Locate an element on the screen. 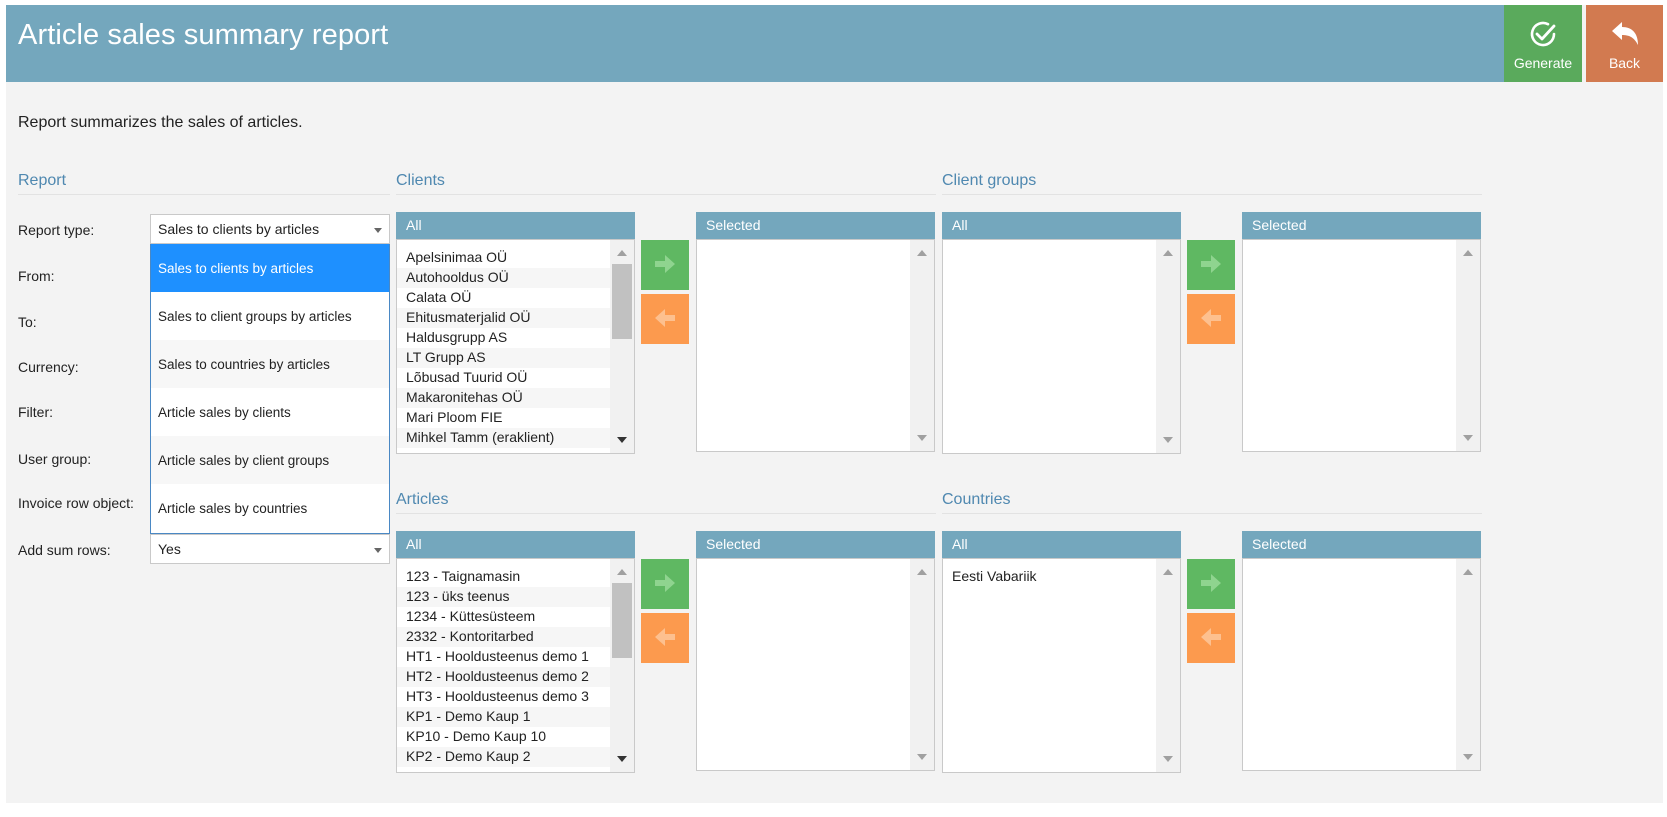 Image resolution: width=1667 pixels, height=817 pixels. countries-remove-button is located at coordinates (1211, 638).